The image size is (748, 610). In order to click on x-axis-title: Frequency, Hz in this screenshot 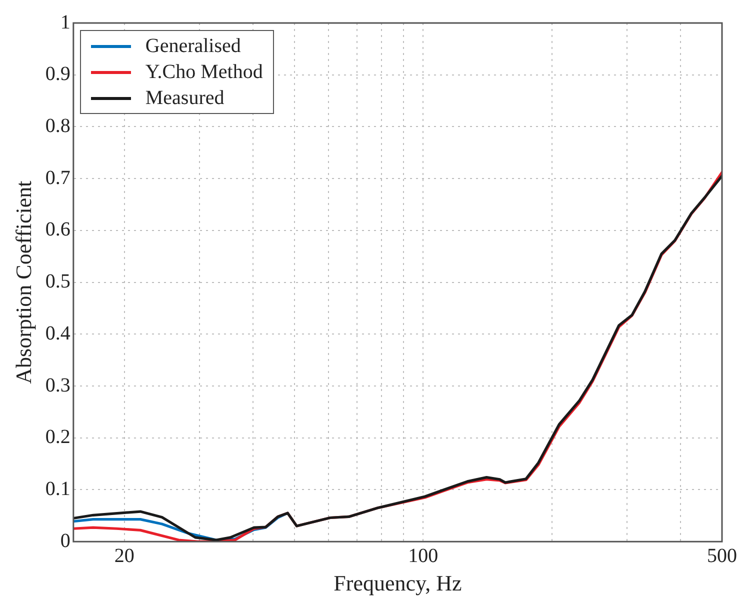, I will do `click(398, 583)`.